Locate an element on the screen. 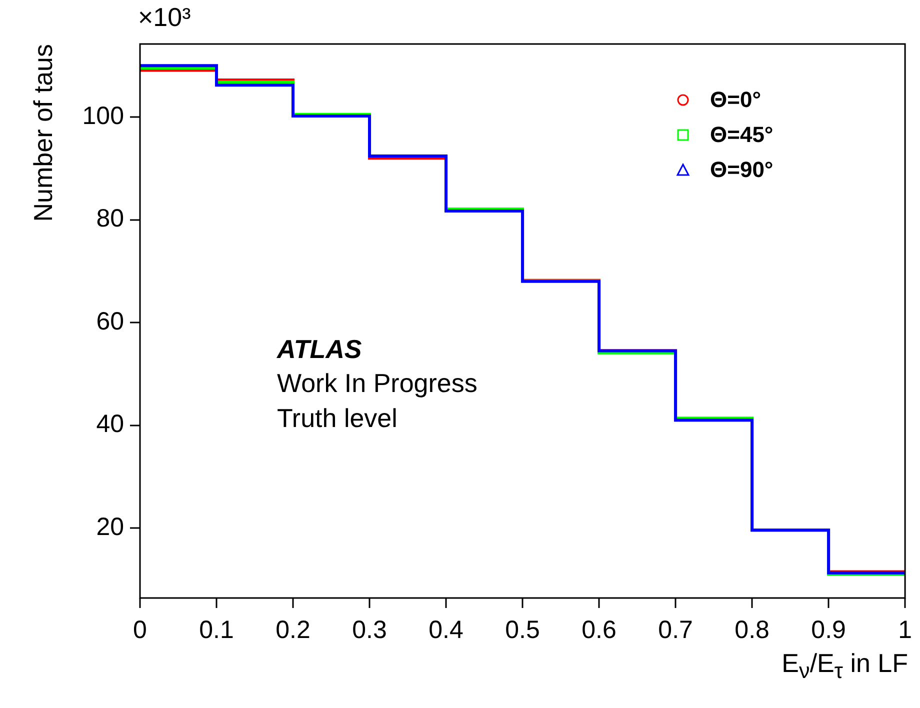 This screenshot has height=708, width=920. y-tick-label: 60 is located at coordinates (110, 321).